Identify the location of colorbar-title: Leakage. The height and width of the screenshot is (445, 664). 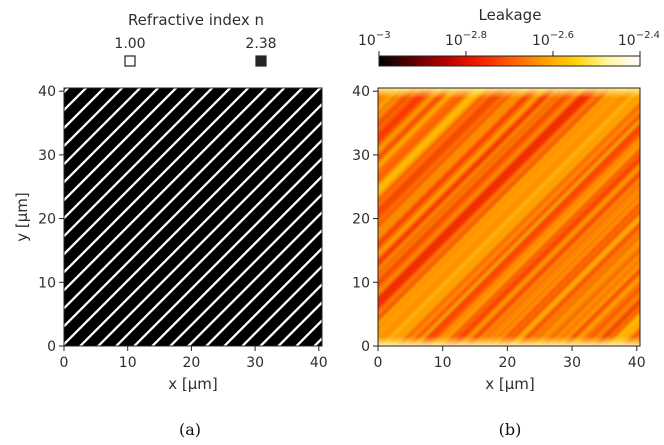
(510, 15).